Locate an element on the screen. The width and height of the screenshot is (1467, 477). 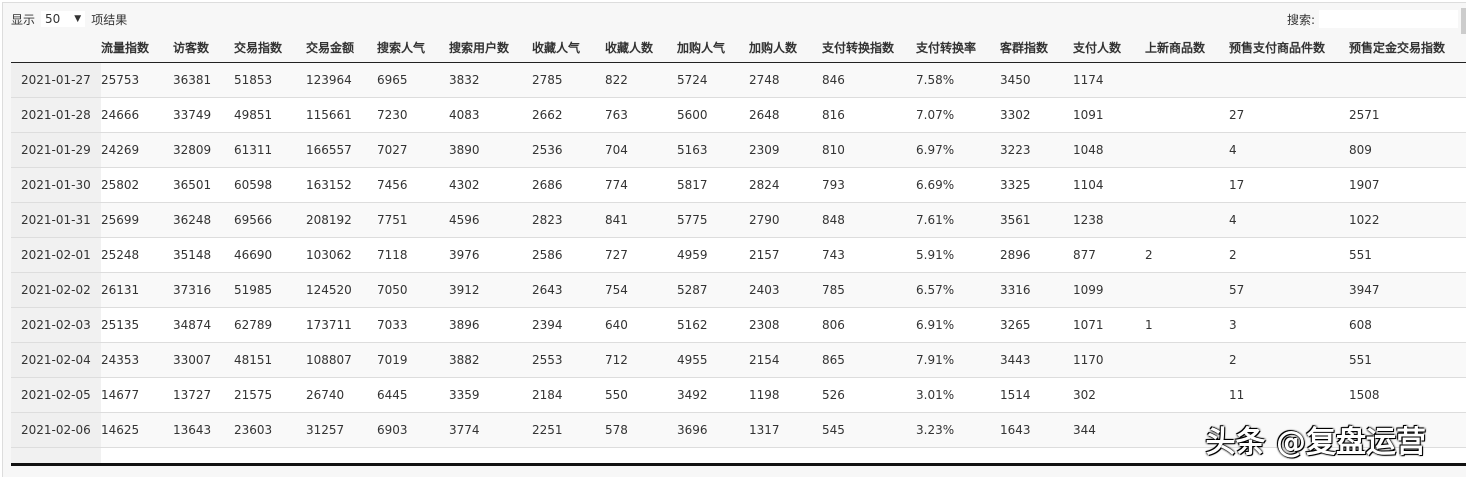
table-cell: 1174 is located at coordinates (1109, 80).